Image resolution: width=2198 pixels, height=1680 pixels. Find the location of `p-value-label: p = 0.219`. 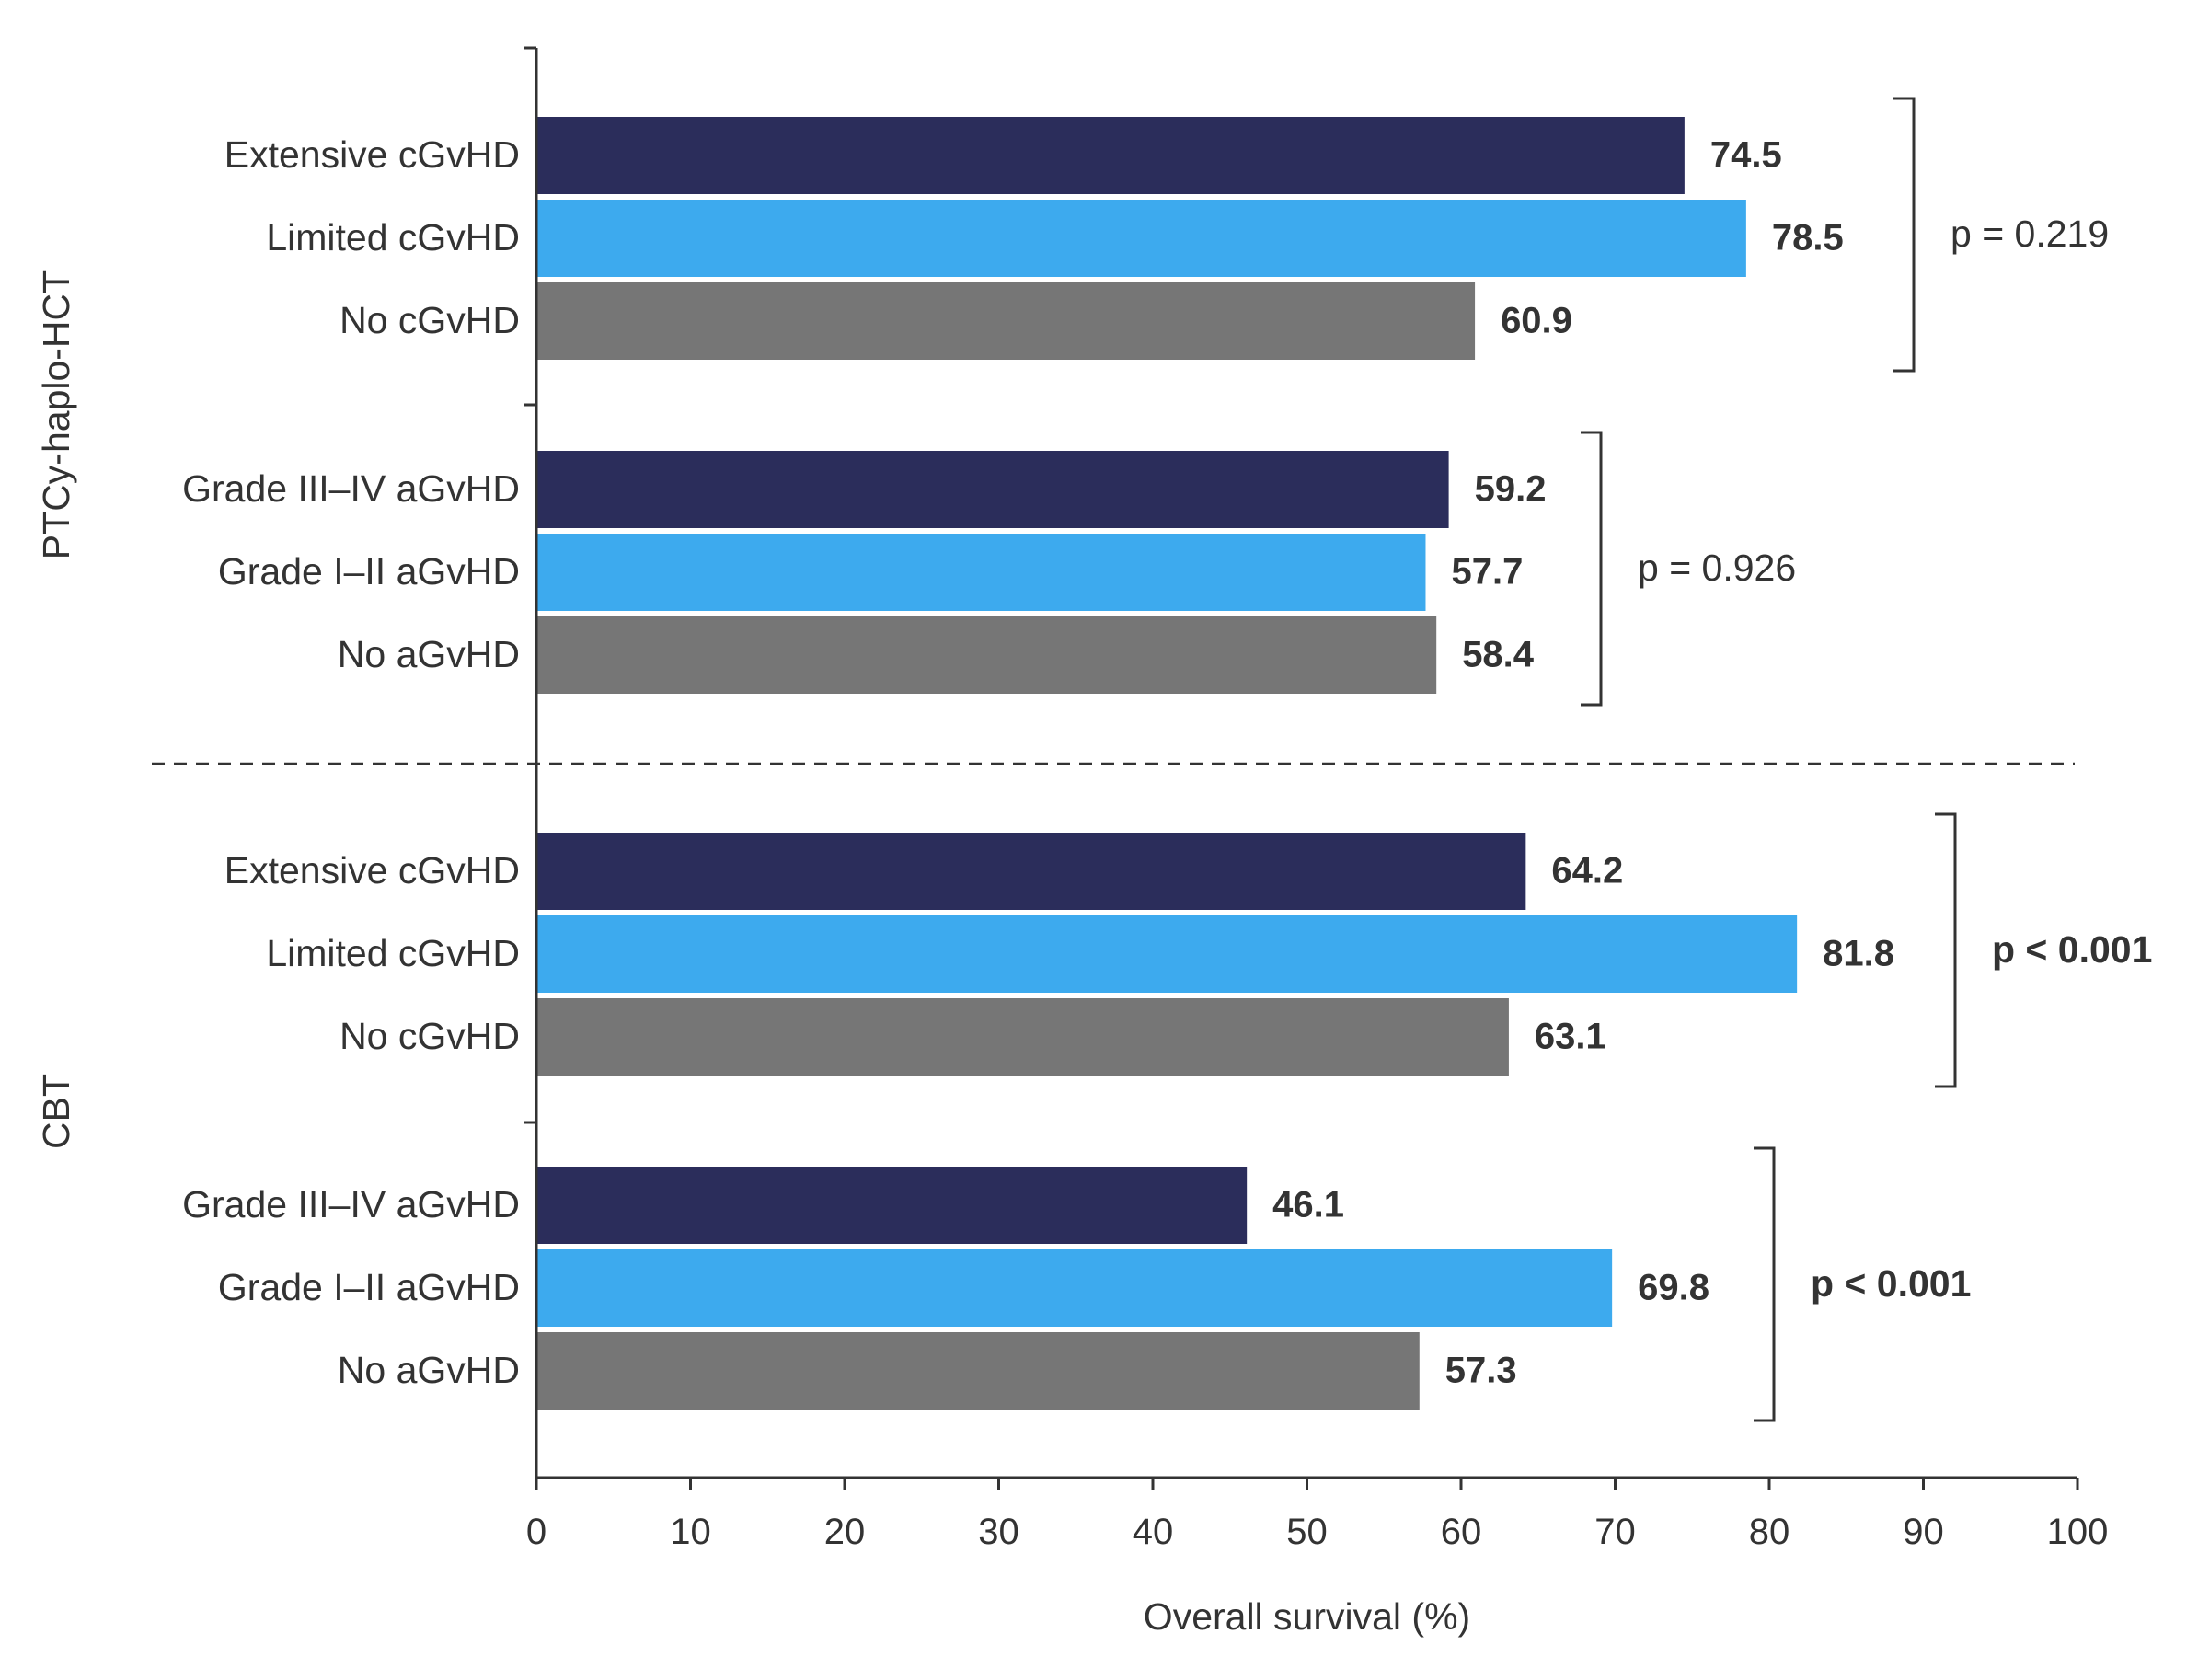

p-value-label: p = 0.219 is located at coordinates (2030, 234).